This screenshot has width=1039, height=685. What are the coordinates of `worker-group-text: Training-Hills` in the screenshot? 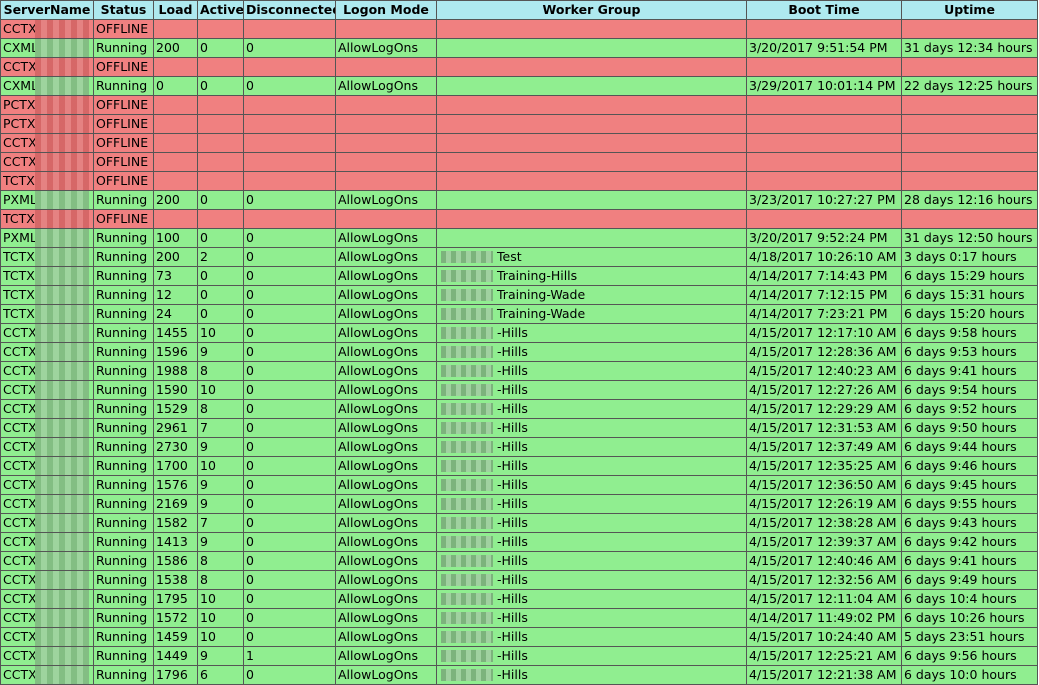 It's located at (537, 275).